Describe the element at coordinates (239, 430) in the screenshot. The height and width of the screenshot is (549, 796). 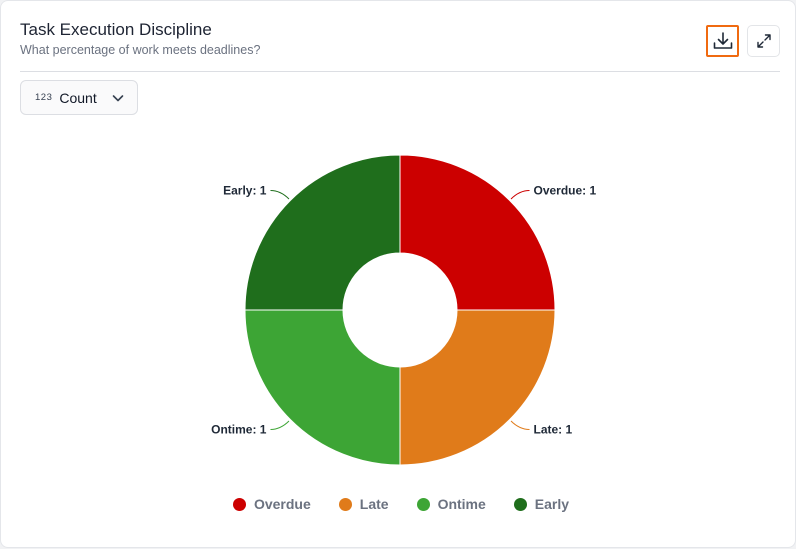
I see `data-label-ontime: Ontime: 1` at that location.